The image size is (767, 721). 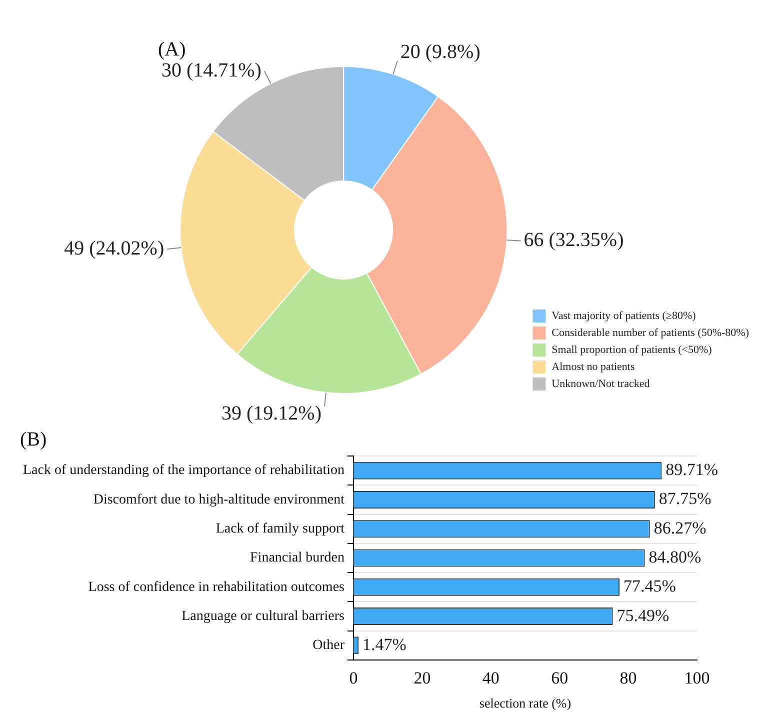 What do you see at coordinates (216, 587) in the screenshot?
I see `y-tick-label: Loss of confidence in rehabilitation outcomes` at bounding box center [216, 587].